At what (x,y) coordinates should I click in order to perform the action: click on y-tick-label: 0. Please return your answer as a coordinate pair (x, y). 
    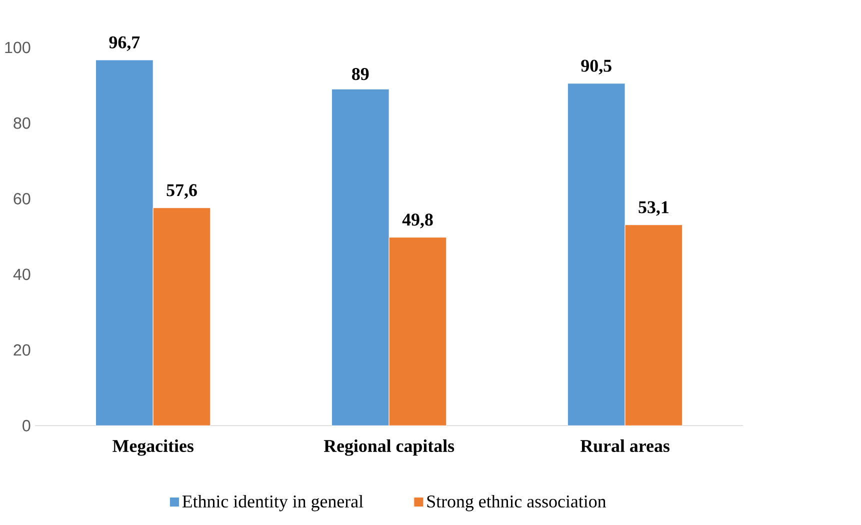
    Looking at the image, I should click on (26, 426).